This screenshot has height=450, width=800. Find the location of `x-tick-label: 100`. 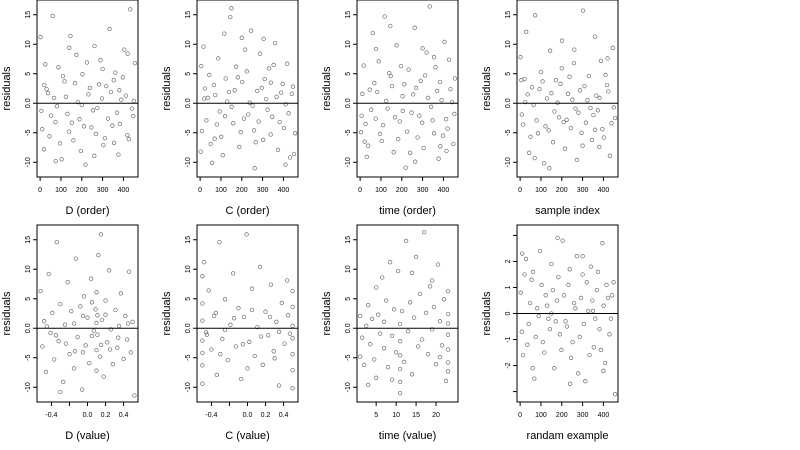

x-tick-label: 100 is located at coordinates (381, 190).